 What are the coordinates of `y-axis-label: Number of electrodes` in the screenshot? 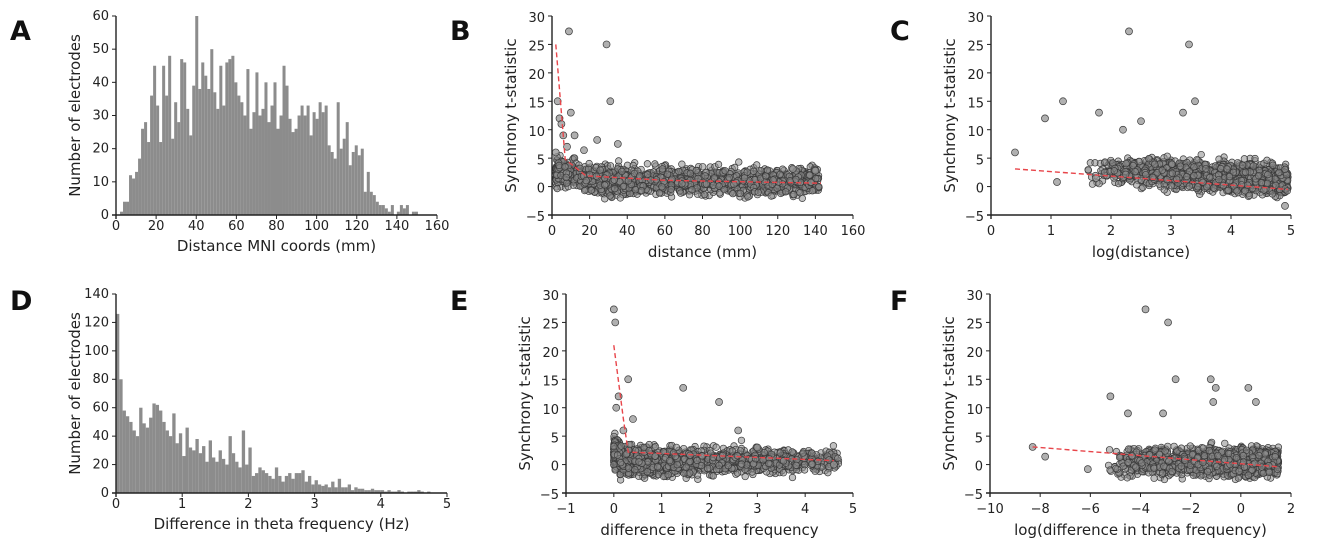 It's located at (75, 393).